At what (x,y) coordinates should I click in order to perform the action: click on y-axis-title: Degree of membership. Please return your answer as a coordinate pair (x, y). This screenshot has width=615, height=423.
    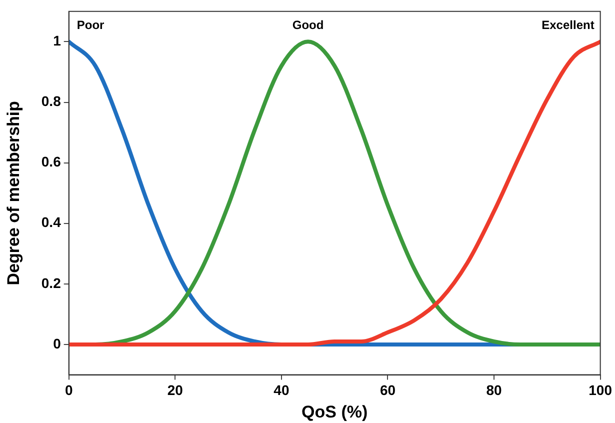
    Looking at the image, I should click on (13, 193).